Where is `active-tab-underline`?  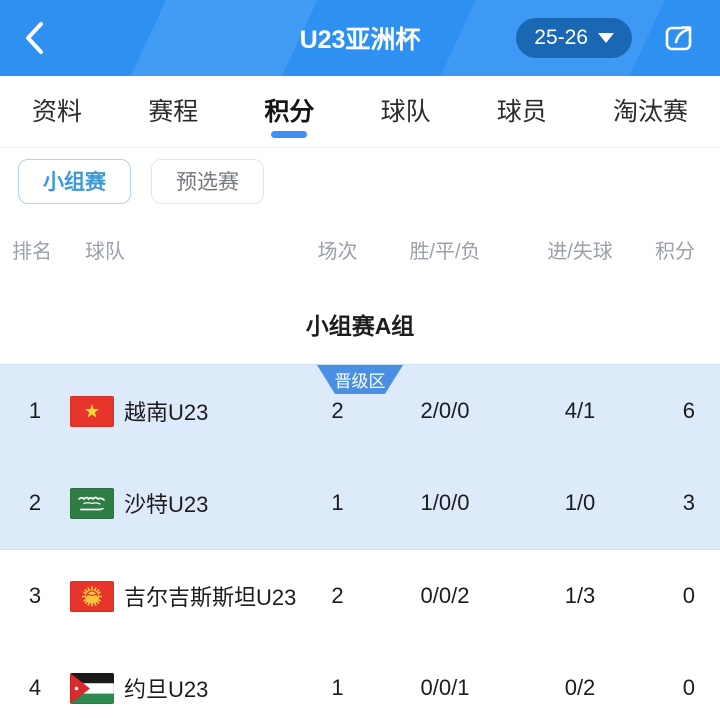
active-tab-underline is located at coordinates (289, 134).